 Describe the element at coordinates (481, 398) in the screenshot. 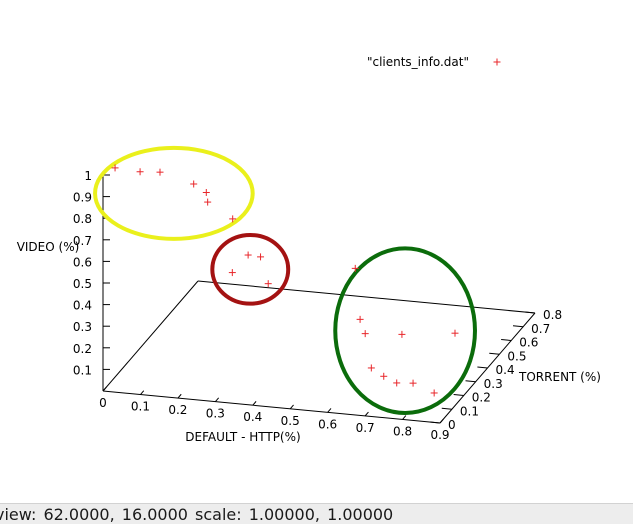

I see `y-tick-label: 0.2` at that location.